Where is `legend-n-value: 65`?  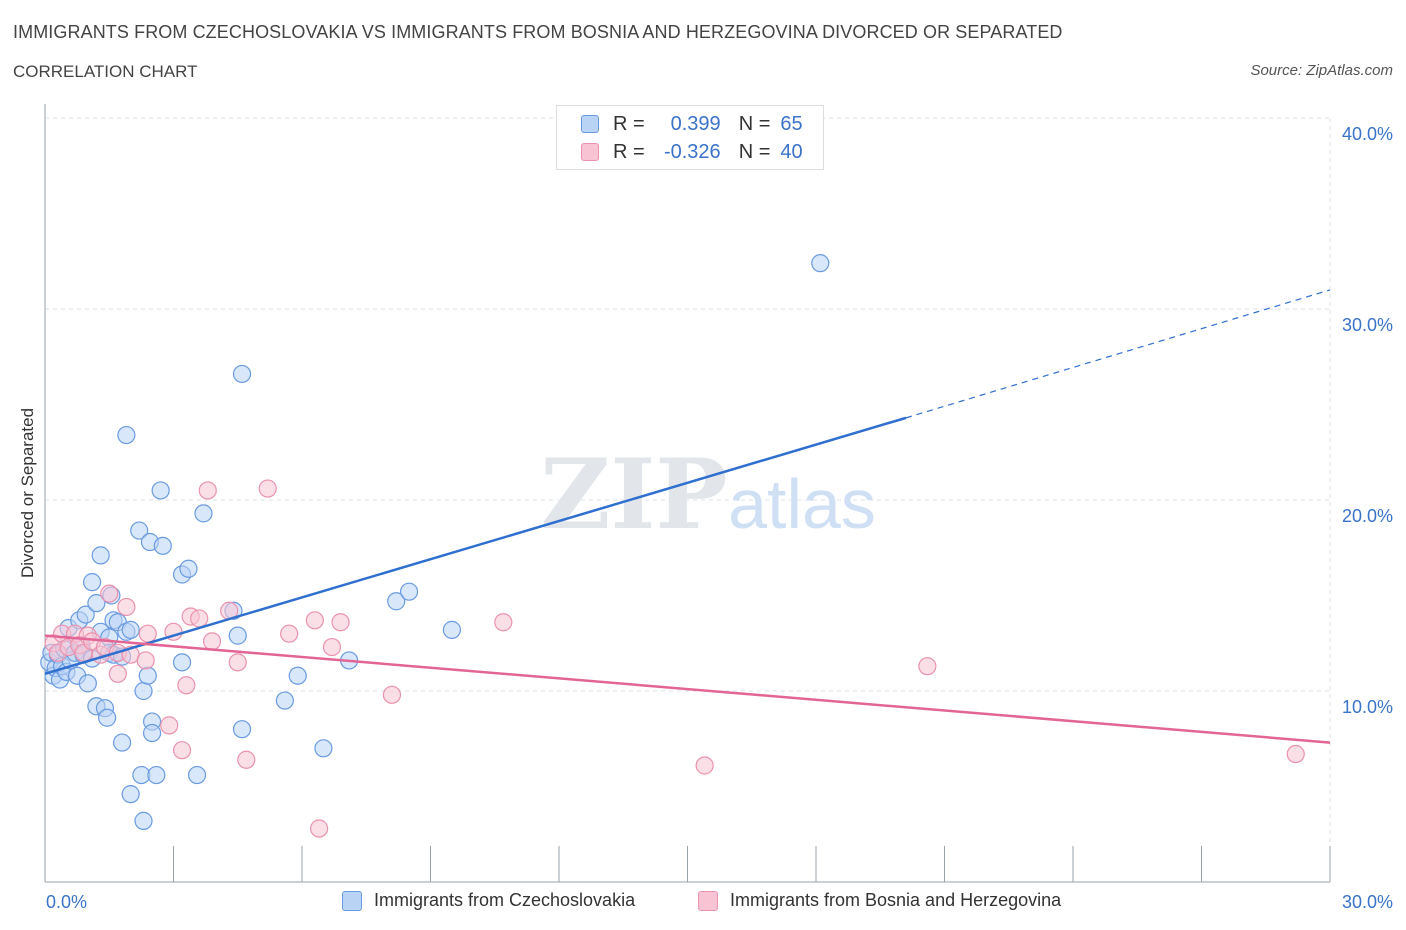
legend-n-value: 65 is located at coordinates (791, 123).